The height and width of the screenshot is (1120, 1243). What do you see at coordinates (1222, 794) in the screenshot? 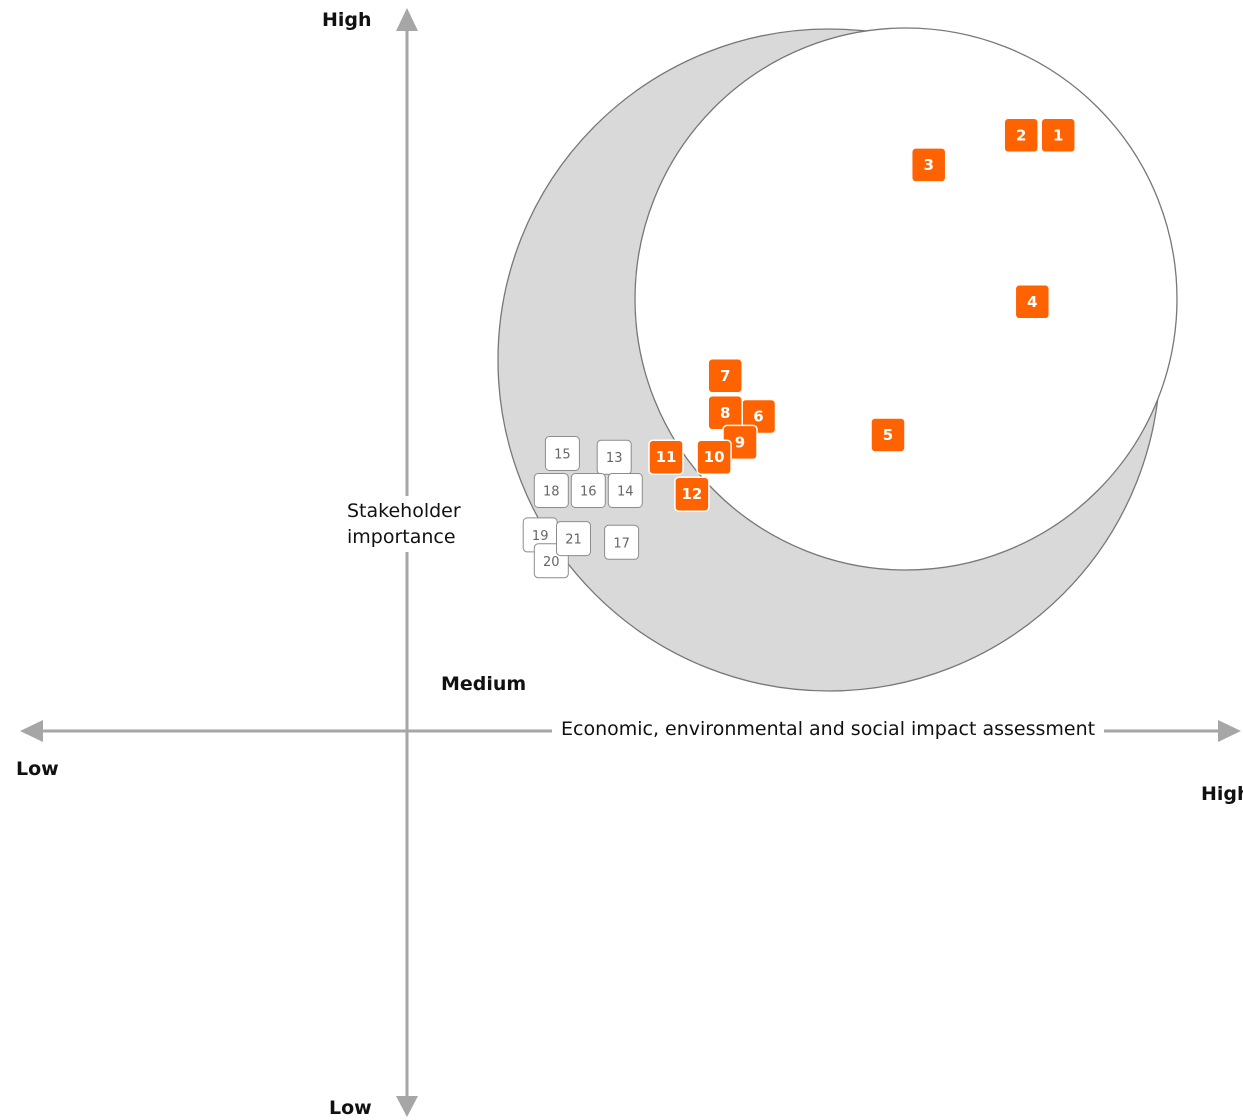
I see `x-axis-high-label: High` at bounding box center [1222, 794].